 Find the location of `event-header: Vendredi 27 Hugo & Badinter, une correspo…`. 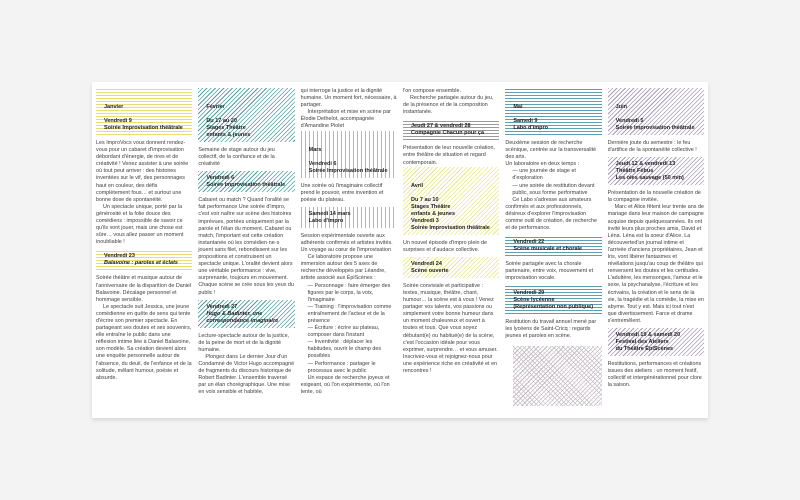

event-header: Vendredi 27 Hugo & Badinter, une correspo… is located at coordinates (246, 313).